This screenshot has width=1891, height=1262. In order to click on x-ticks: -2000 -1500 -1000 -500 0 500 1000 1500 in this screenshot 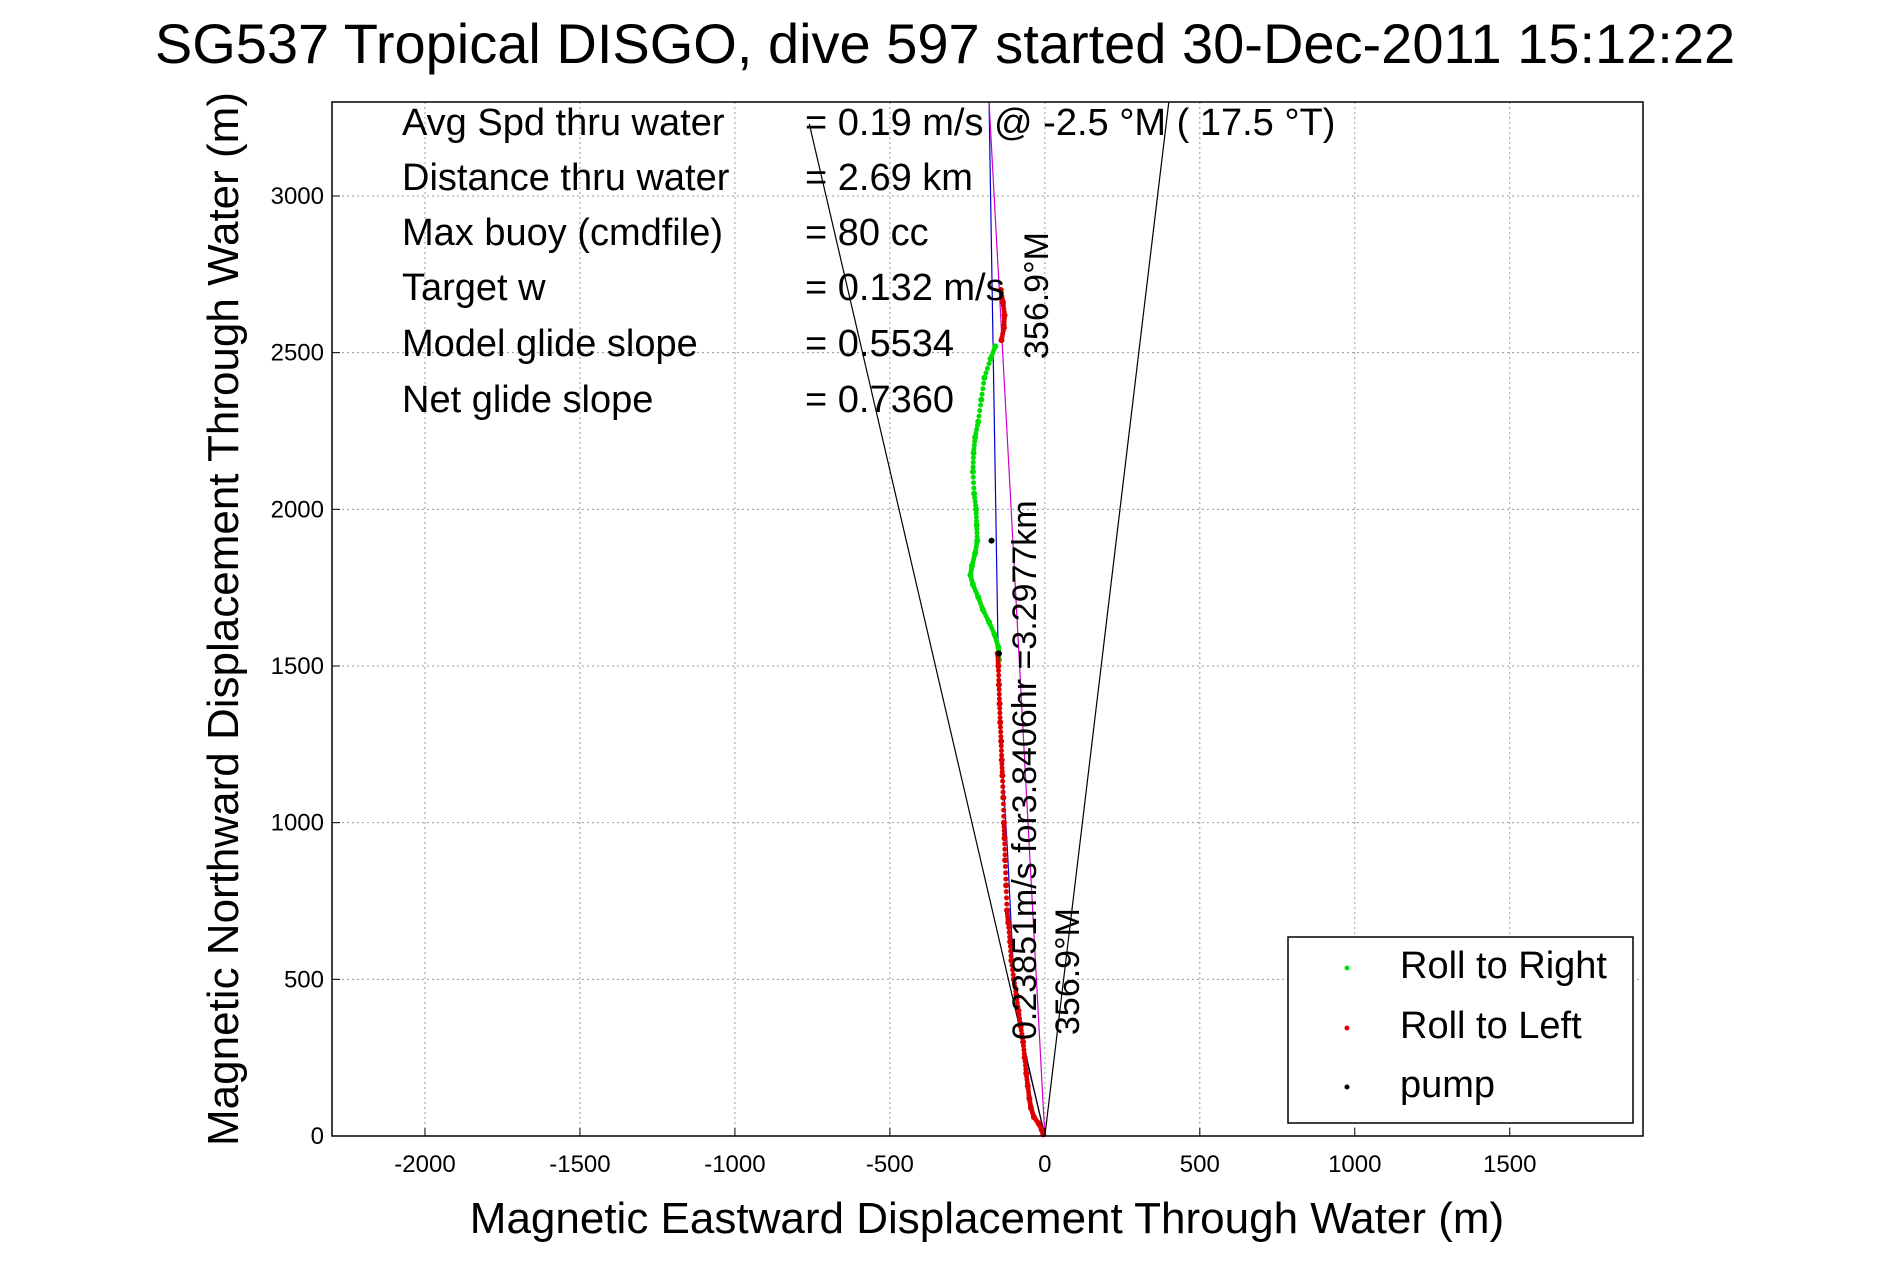, I will do `click(965, 1153)`.